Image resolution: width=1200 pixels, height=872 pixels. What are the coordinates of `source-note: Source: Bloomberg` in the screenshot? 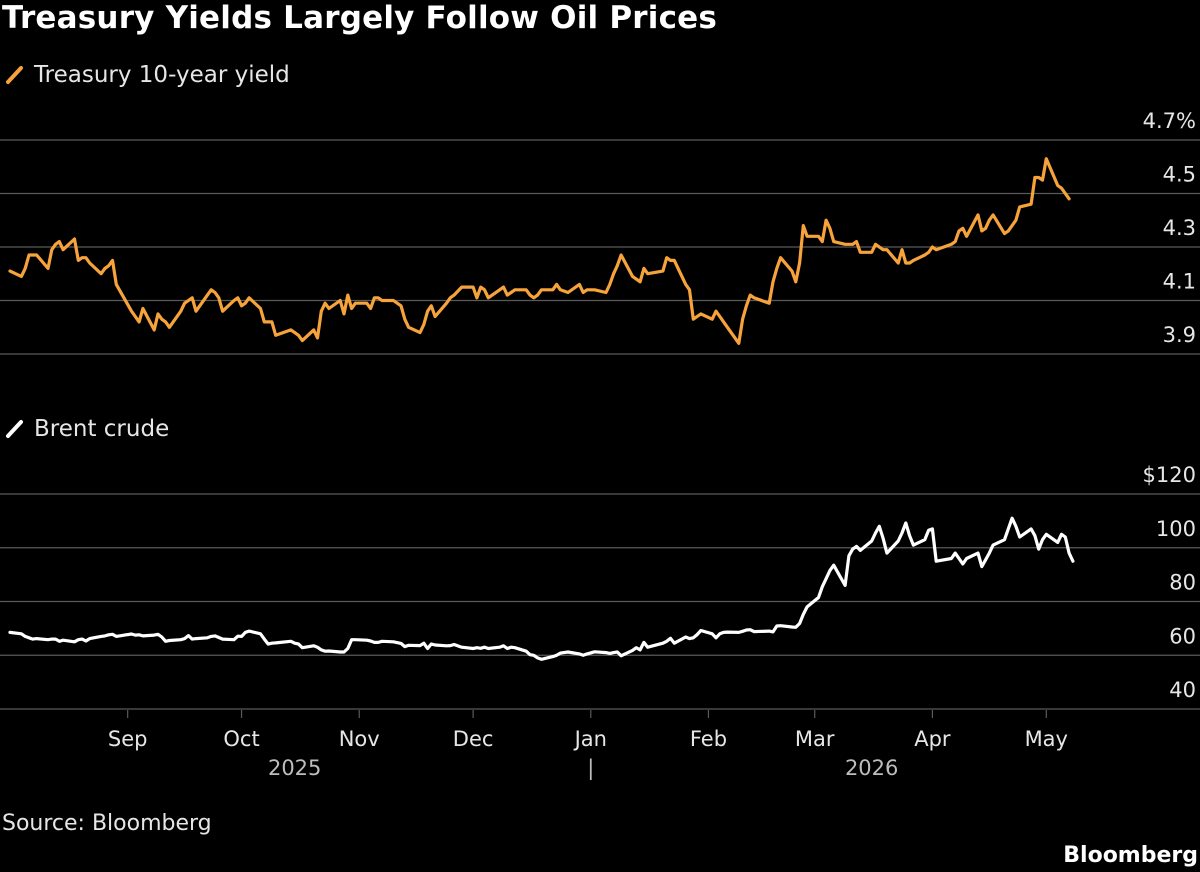 It's located at (107, 823).